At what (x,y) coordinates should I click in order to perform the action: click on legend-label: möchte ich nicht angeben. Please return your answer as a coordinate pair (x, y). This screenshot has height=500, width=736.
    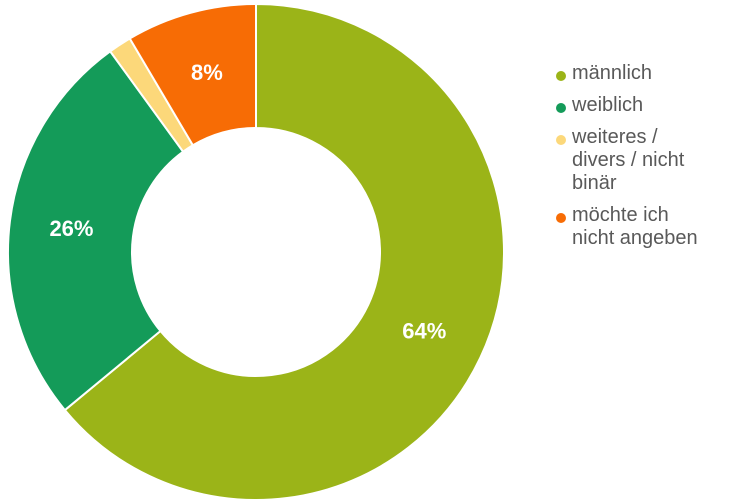
    Looking at the image, I should click on (635, 226).